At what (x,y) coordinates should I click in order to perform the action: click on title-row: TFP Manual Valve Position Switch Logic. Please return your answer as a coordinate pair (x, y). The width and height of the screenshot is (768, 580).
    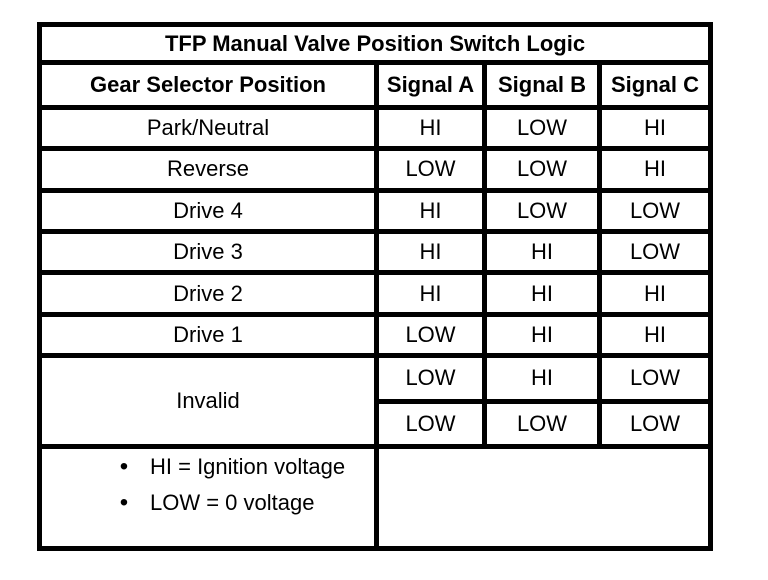
    Looking at the image, I should click on (375, 43).